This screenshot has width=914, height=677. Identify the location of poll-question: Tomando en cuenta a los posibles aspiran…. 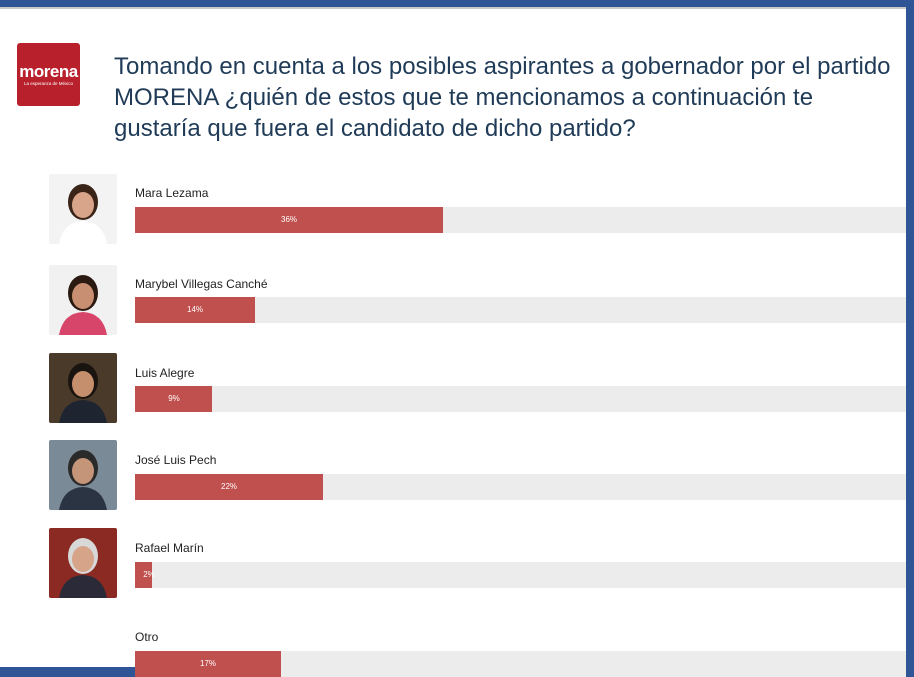
(502, 97).